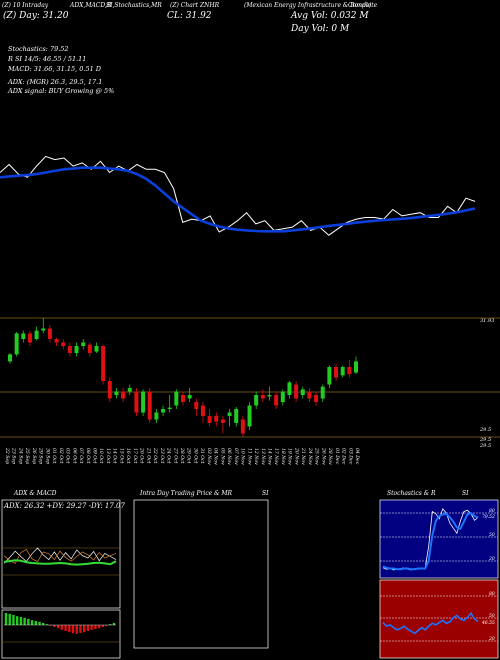 Image resolution: width=500 pixels, height=660 pixels. What do you see at coordinates (189, 455) in the screenshot?
I see `date-label: 29 Oct` at bounding box center [189, 455].